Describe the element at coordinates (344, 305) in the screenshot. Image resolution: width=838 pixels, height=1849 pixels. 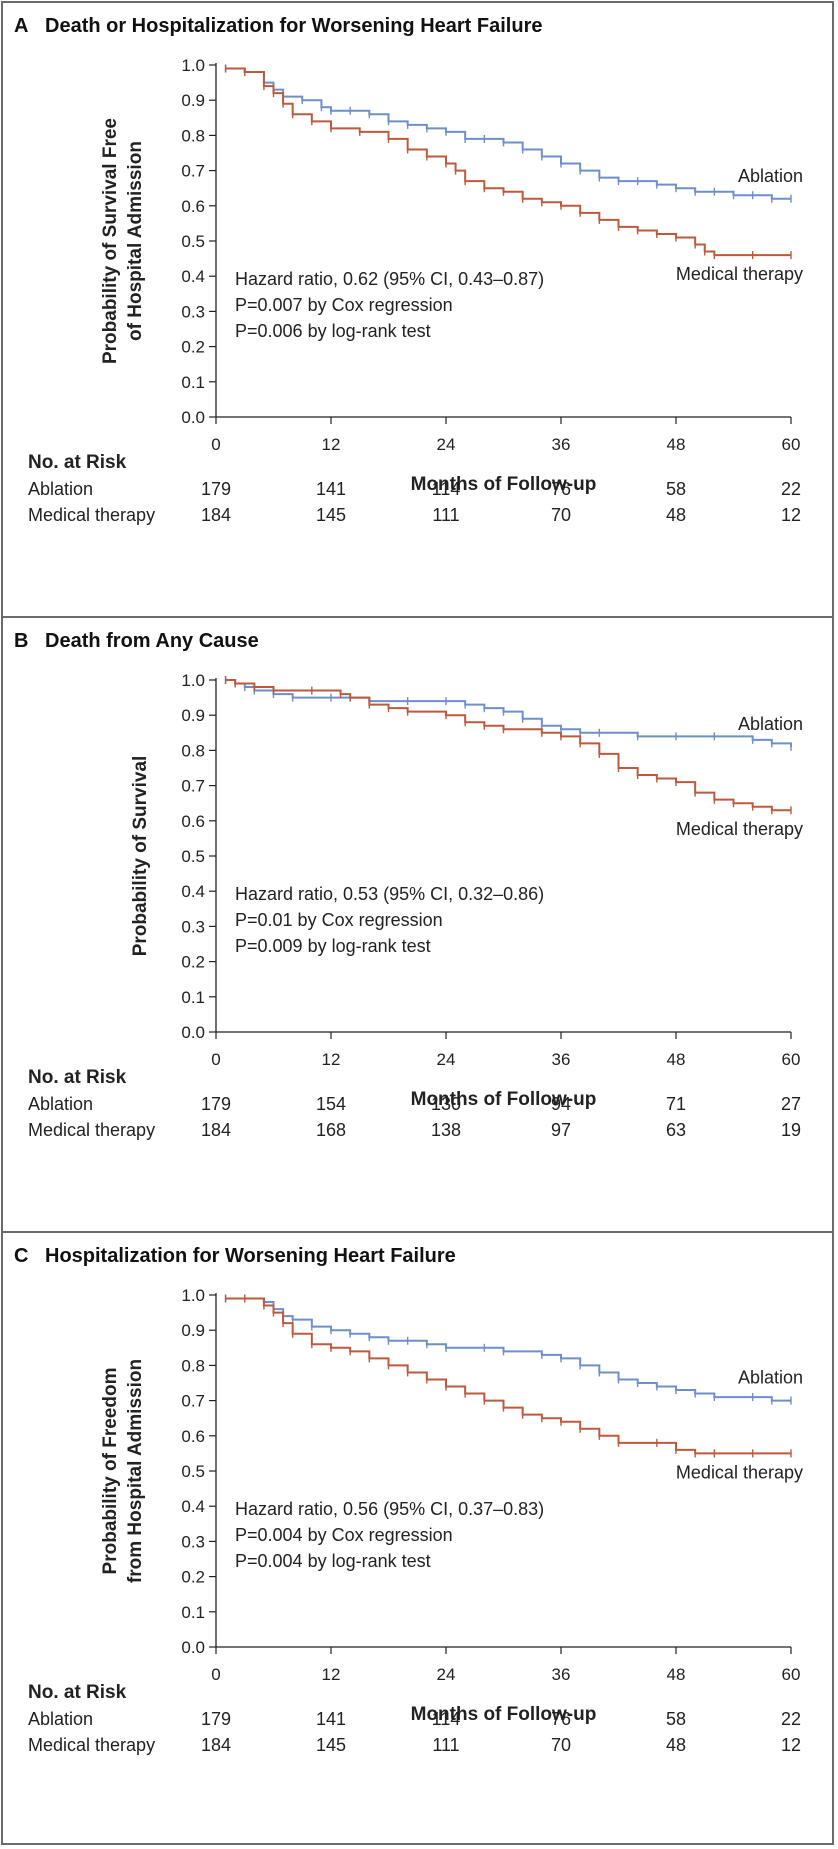
I see `stat-annotation: P=0.007 by Cox regression` at that location.